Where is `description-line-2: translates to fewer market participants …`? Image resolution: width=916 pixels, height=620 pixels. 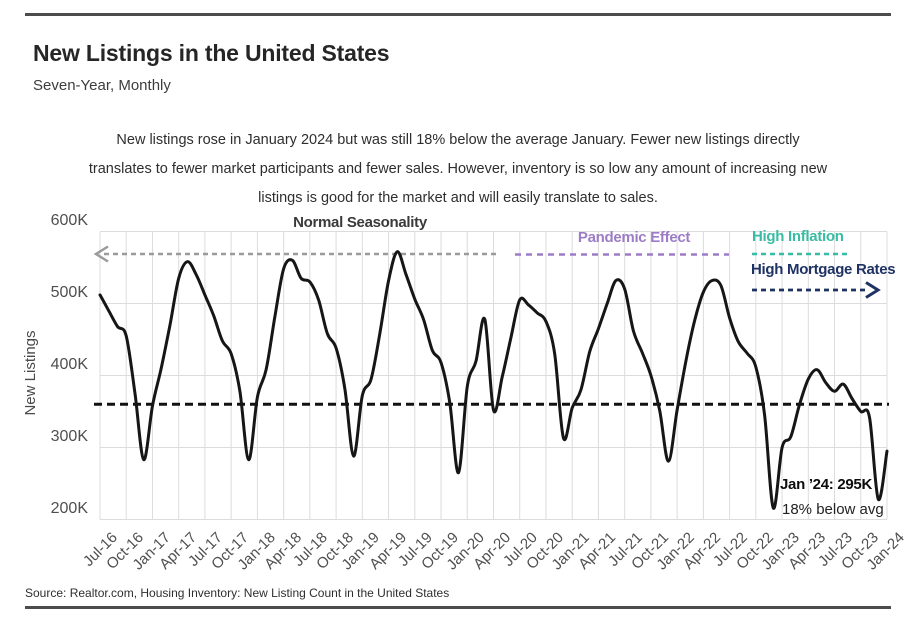
description-line-2: translates to fewer market participants … is located at coordinates (458, 169).